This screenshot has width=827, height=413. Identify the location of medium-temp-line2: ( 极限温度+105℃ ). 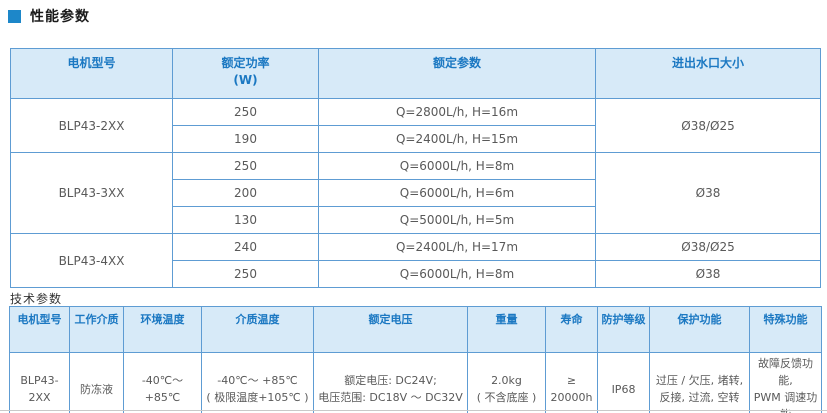
(257, 397).